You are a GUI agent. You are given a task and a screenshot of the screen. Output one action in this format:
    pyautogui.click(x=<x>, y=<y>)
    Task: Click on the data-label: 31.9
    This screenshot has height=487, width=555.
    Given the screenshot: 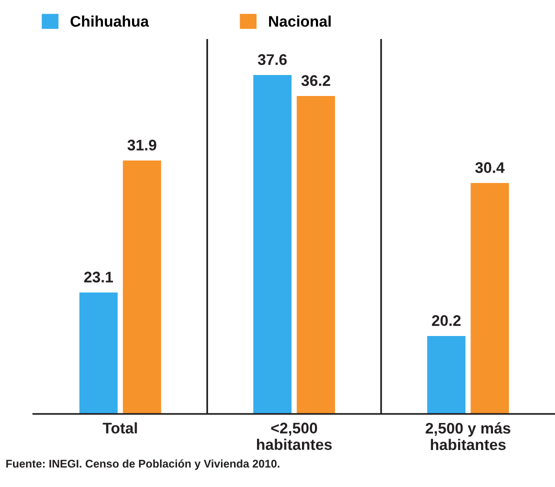 What is the action you would take?
    pyautogui.click(x=141, y=145)
    